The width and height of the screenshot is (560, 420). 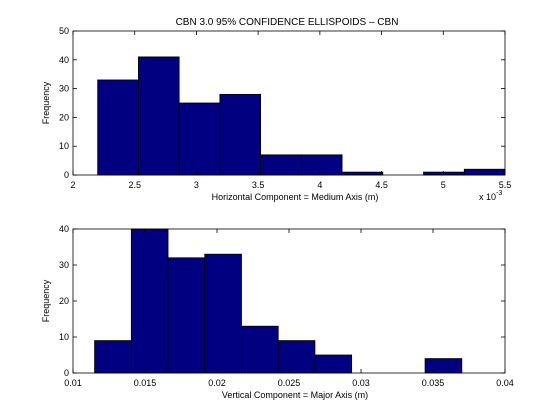 What do you see at coordinates (443, 185) in the screenshot?
I see `x-tick-label: 5` at bounding box center [443, 185].